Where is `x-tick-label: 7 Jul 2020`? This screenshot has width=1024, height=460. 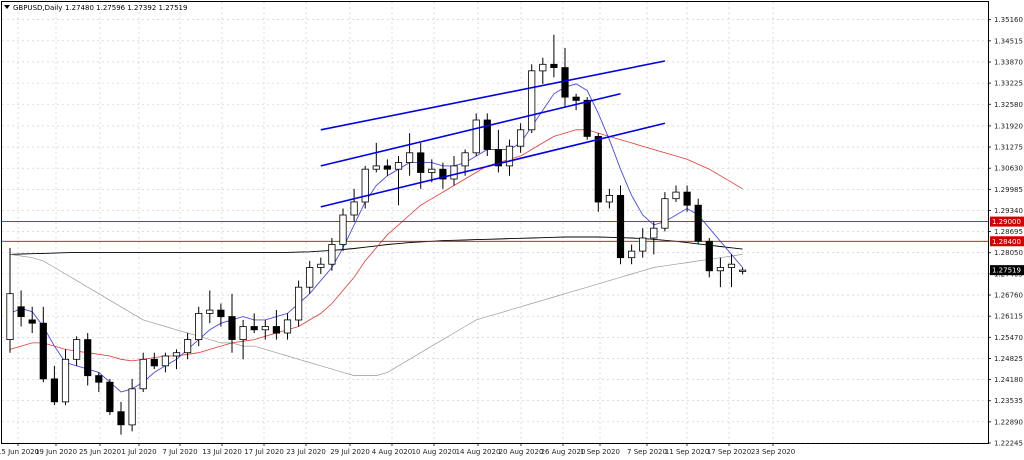
x-tick-label: 7 Jul 2020 is located at coordinates (179, 452).